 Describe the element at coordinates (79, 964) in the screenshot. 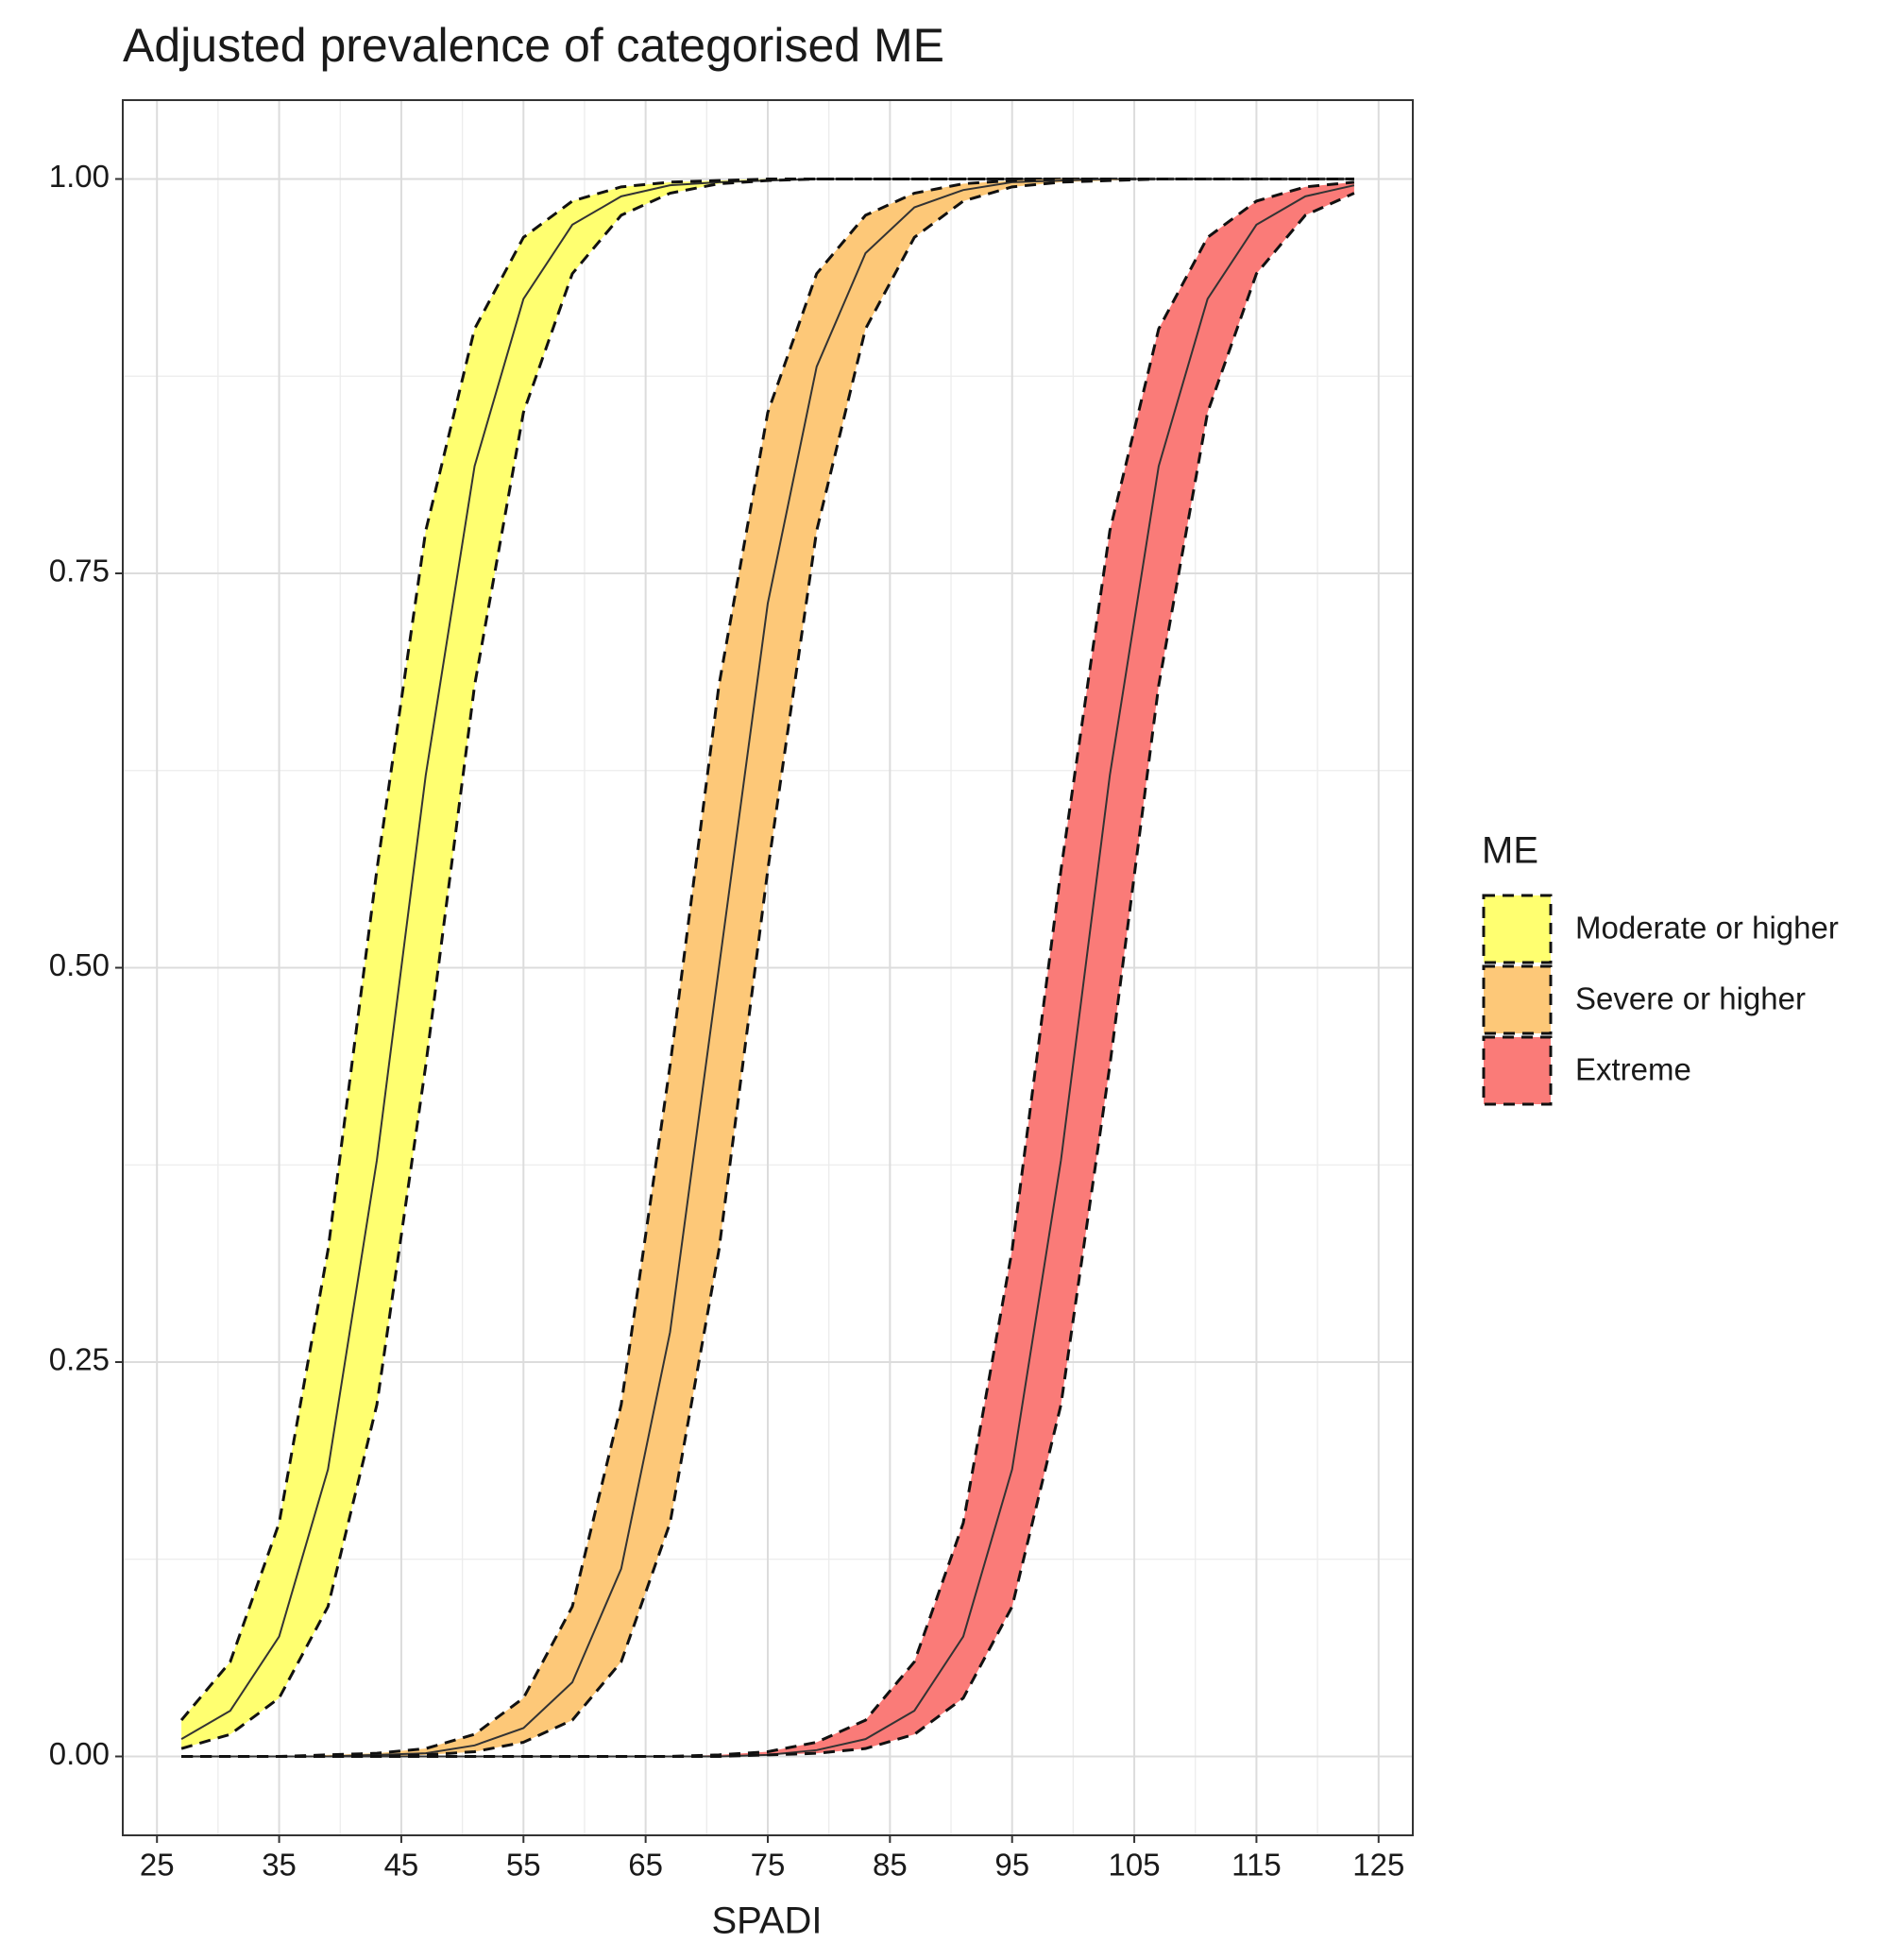

I see `y-tick-label: 0.50` at that location.